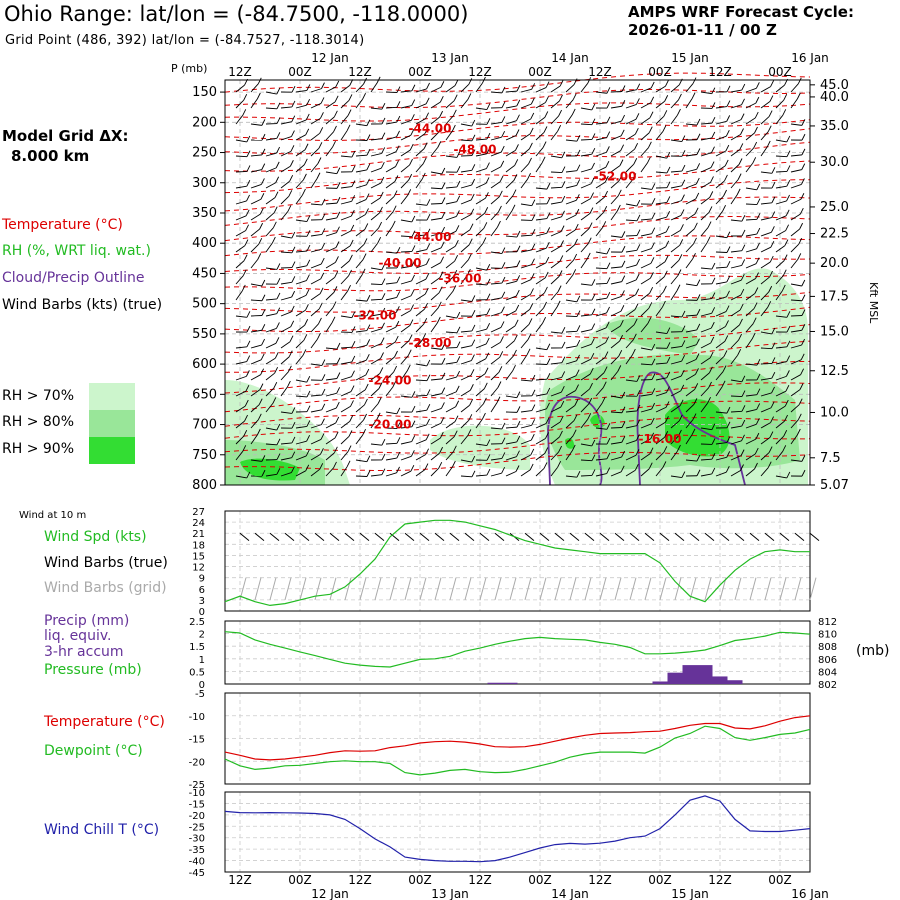  I want to click on value-tick-label: 0, so click(202, 685).